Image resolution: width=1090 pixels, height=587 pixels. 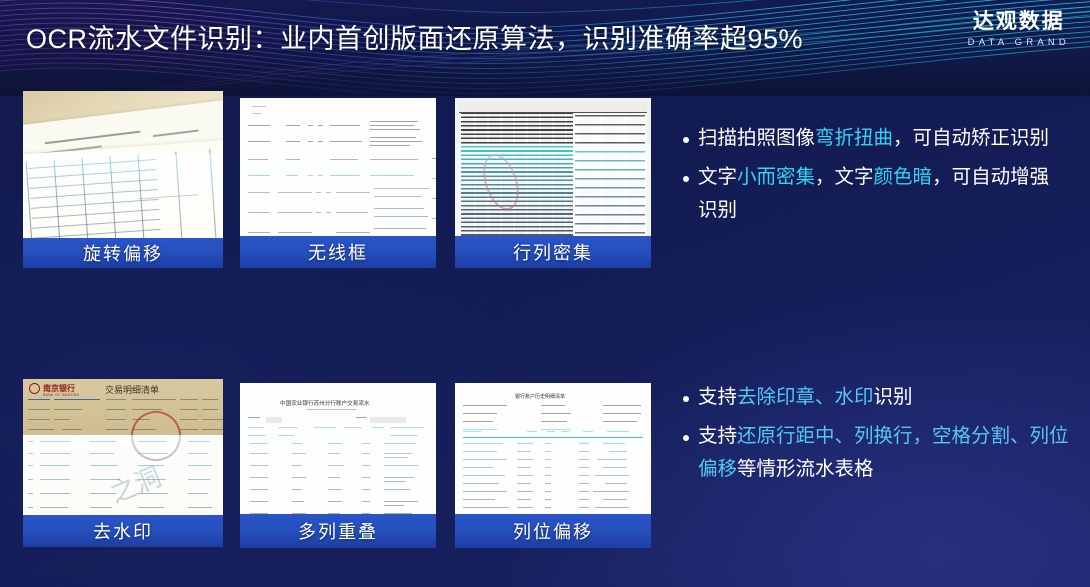 I want to click on doc-title-bank-statement: 交易明细清单, so click(x=132, y=390).